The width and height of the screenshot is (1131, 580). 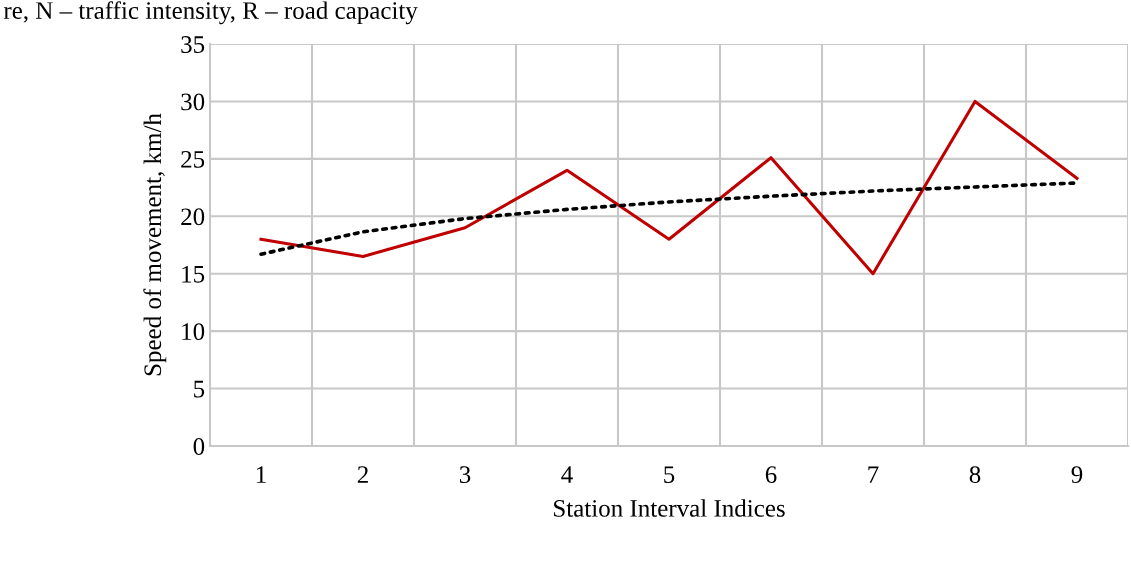 What do you see at coordinates (210, 13) in the screenshot?
I see `text: re, N – traffic intensity, R – road capacity` at bounding box center [210, 13].